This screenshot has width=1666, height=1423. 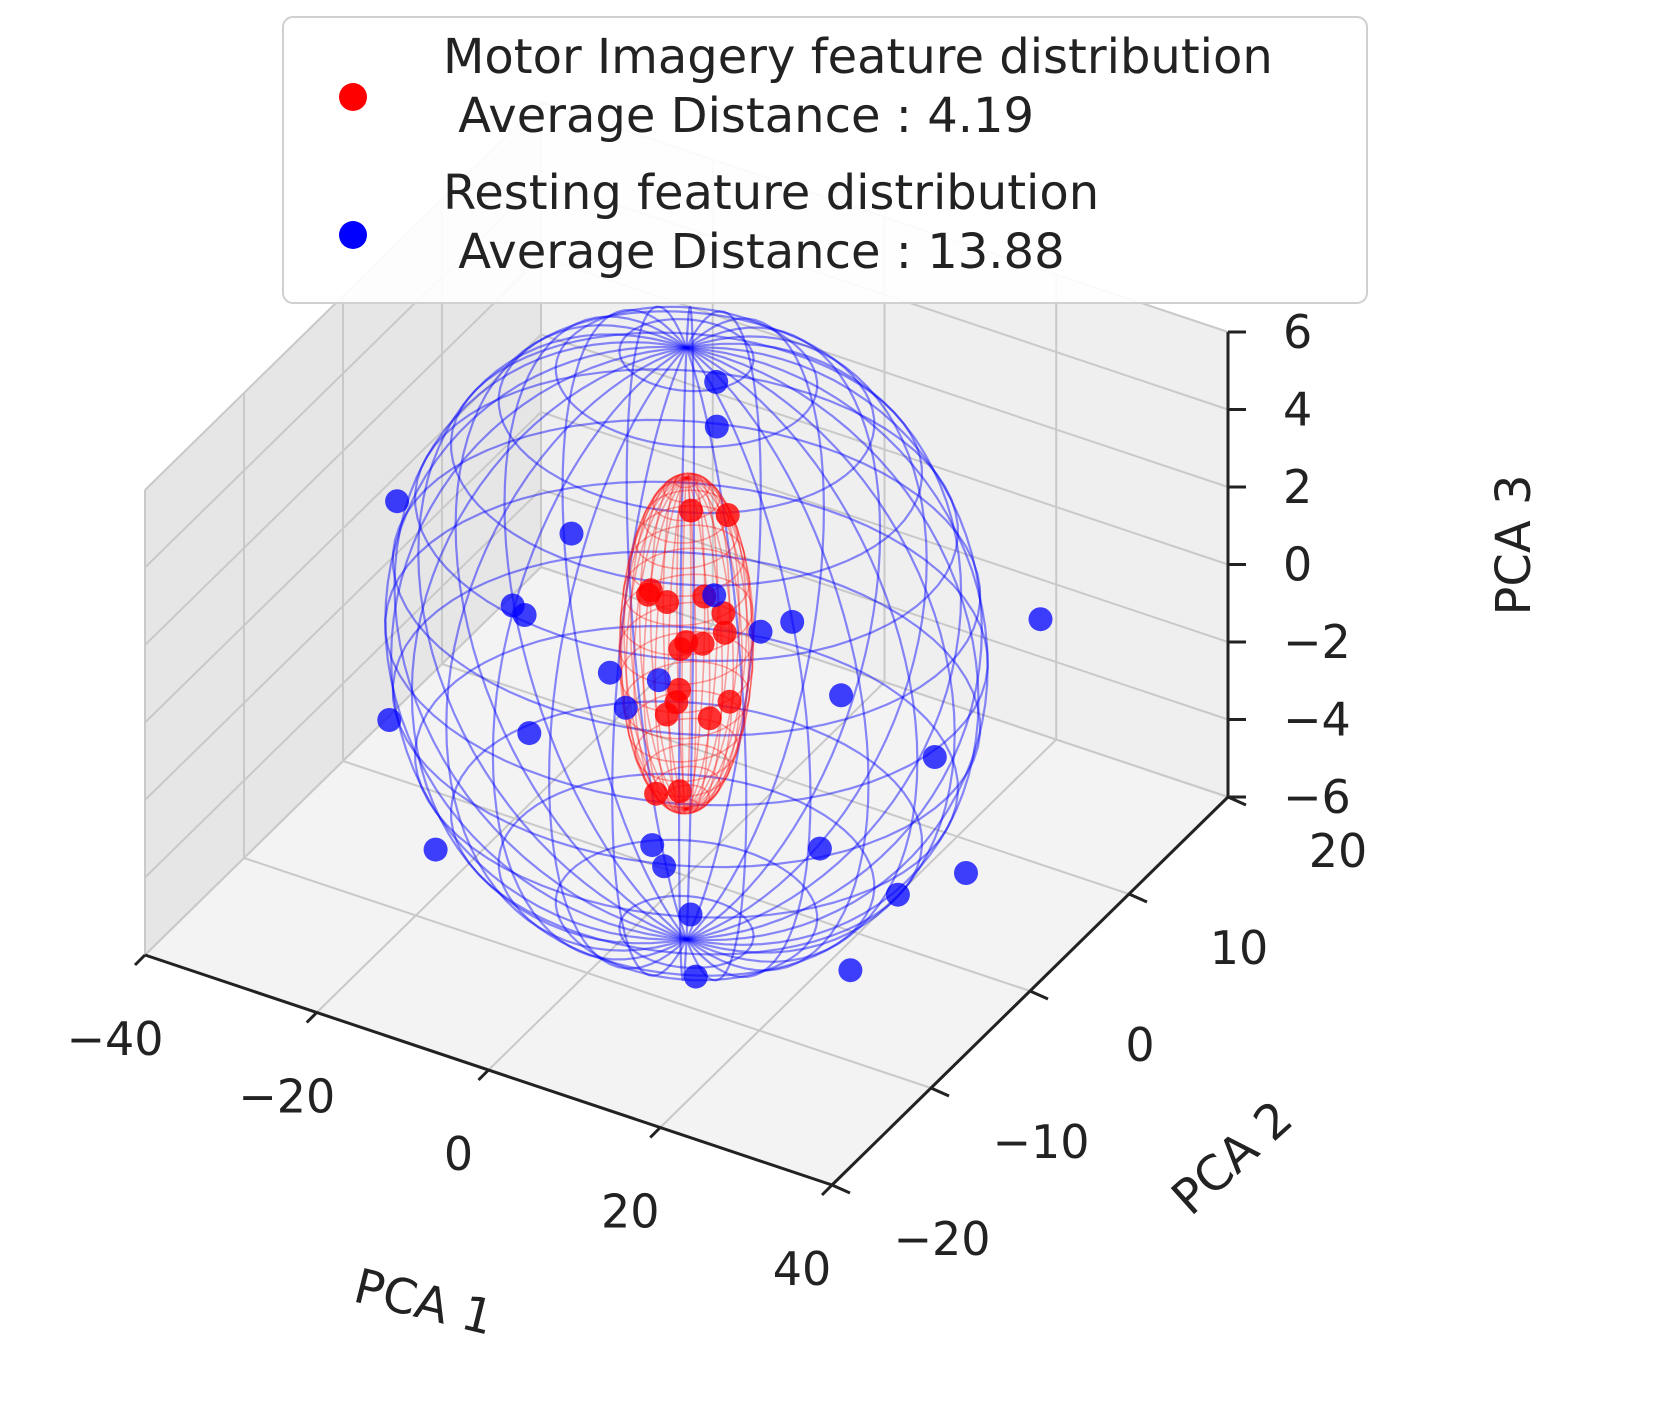 I want to click on z-axis-tick-label: −6, so click(x=1317, y=797).